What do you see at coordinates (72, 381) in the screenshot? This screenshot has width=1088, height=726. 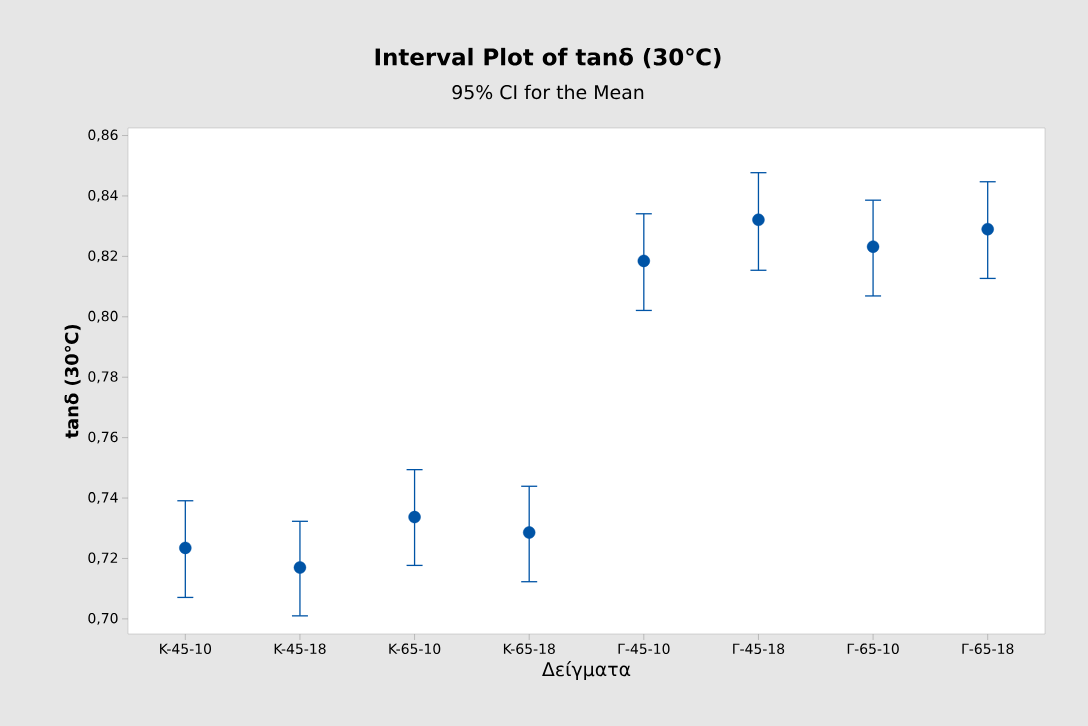 I see `y-axis-title: tanδ (30℃)` at bounding box center [72, 381].